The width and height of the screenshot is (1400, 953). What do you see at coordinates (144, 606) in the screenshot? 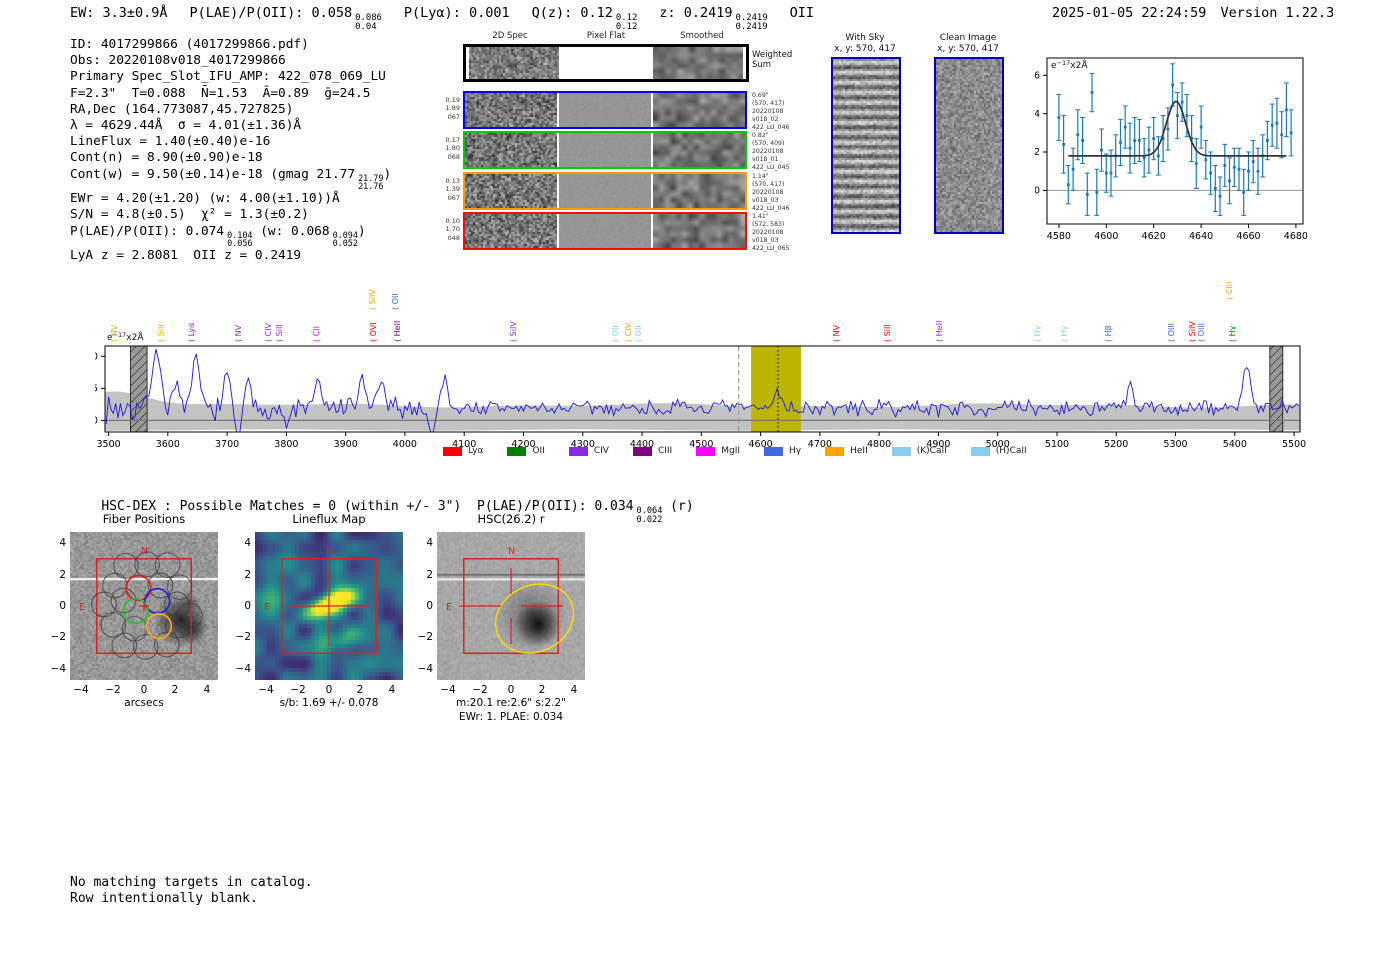
I see `extraction-box` at bounding box center [144, 606].